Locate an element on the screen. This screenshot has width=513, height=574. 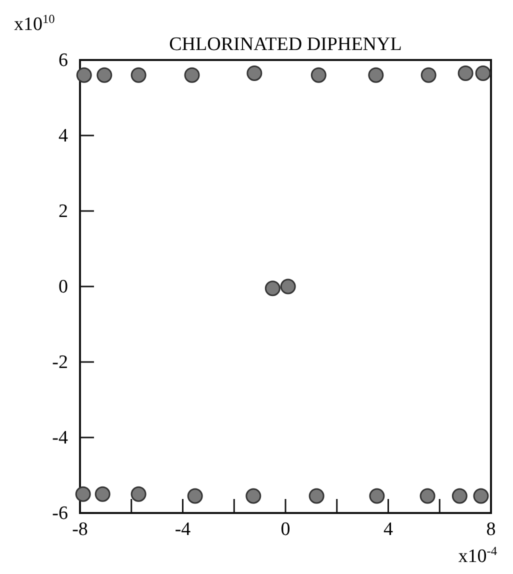
y-tick-label: -2 is located at coordinates (60, 362).